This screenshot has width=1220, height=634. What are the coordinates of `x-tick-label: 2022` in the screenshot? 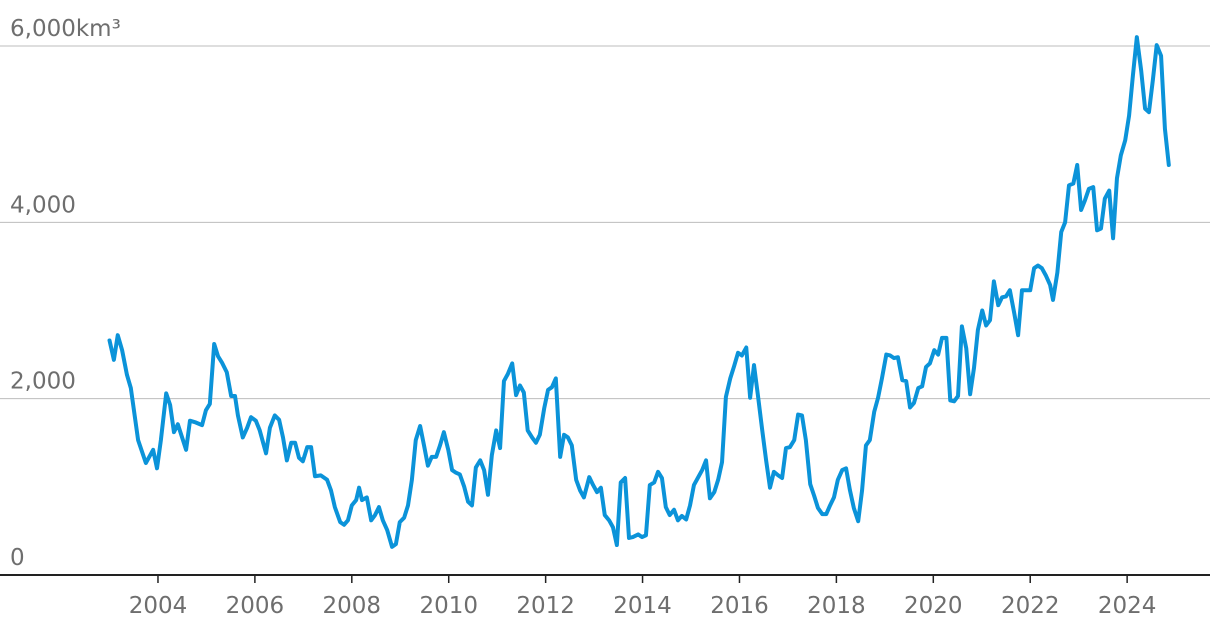 It's located at (1030, 606).